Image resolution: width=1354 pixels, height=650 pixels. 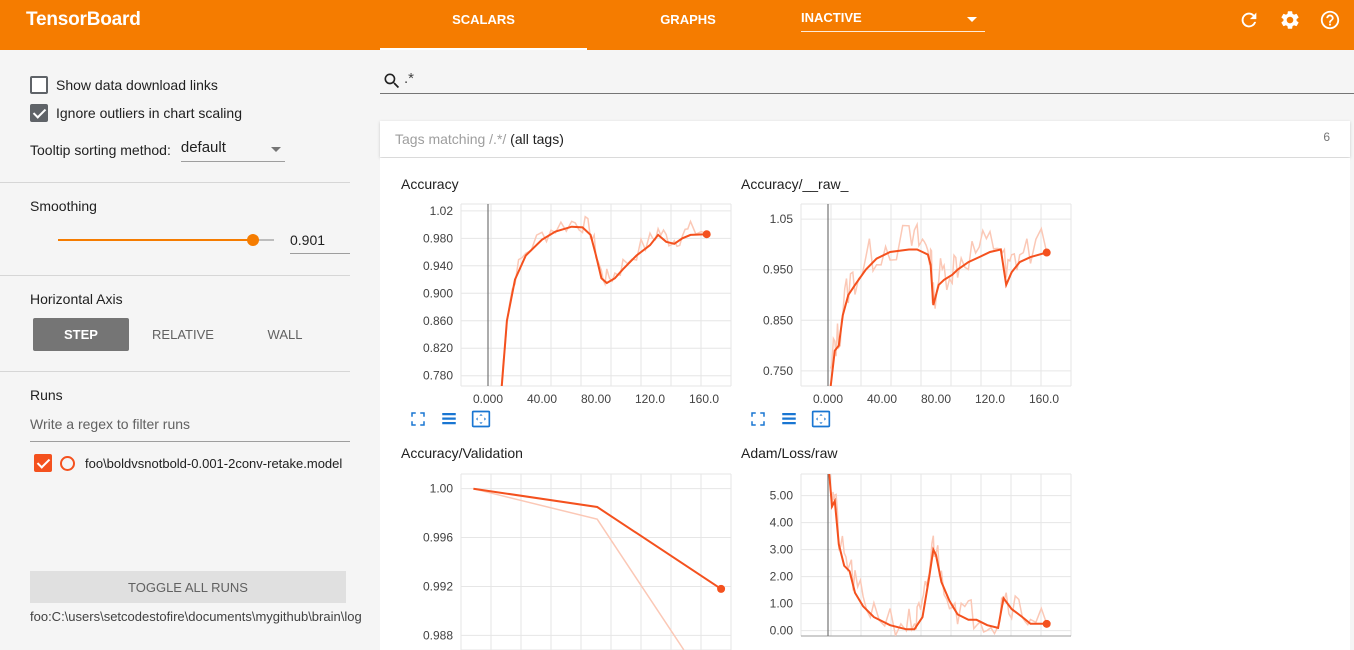 I want to click on run-checkbox, so click(x=43, y=463).